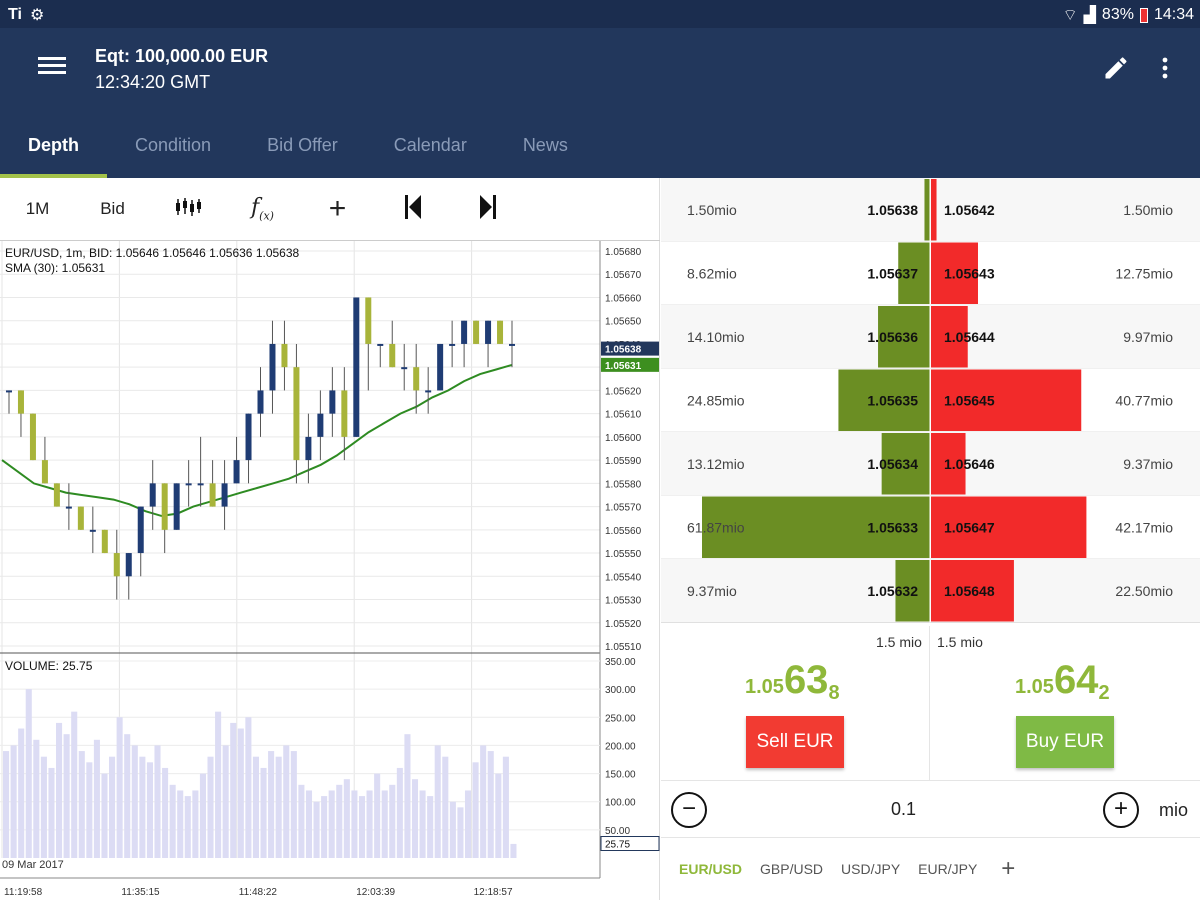  I want to click on time-tick-label: 11:35:15, so click(140, 892).